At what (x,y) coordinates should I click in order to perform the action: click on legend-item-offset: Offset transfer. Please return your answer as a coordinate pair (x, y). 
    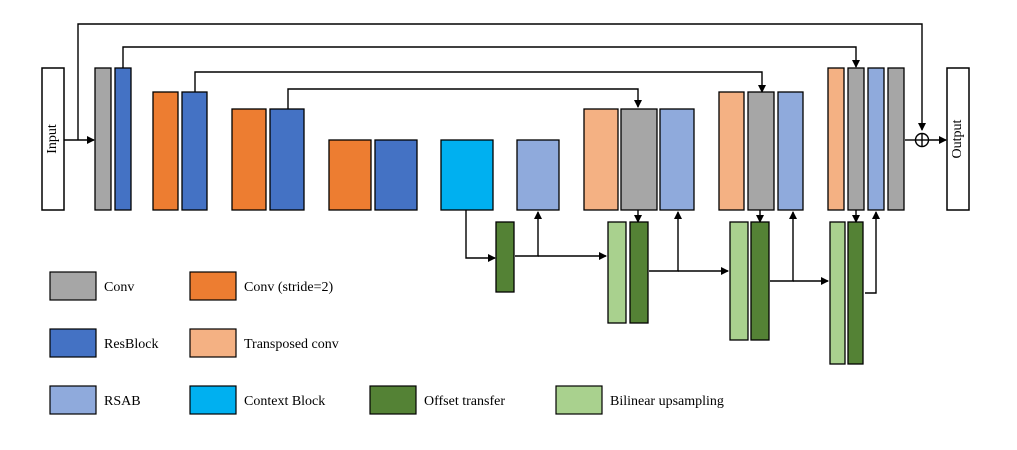
    Looking at the image, I should click on (437, 400).